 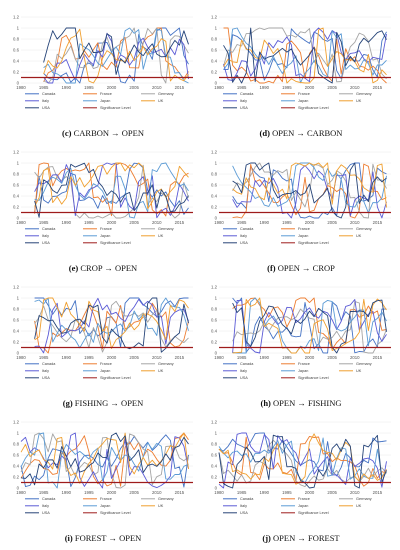 What do you see at coordinates (161, 101) in the screenshot?
I see `legend-label: UK` at bounding box center [161, 101].